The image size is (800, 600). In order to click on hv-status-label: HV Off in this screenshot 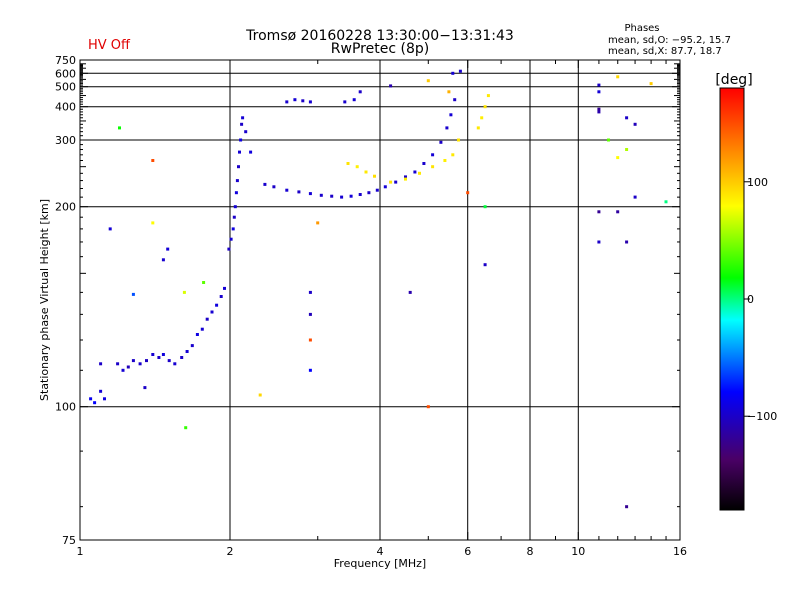, I will do `click(109, 45)`.